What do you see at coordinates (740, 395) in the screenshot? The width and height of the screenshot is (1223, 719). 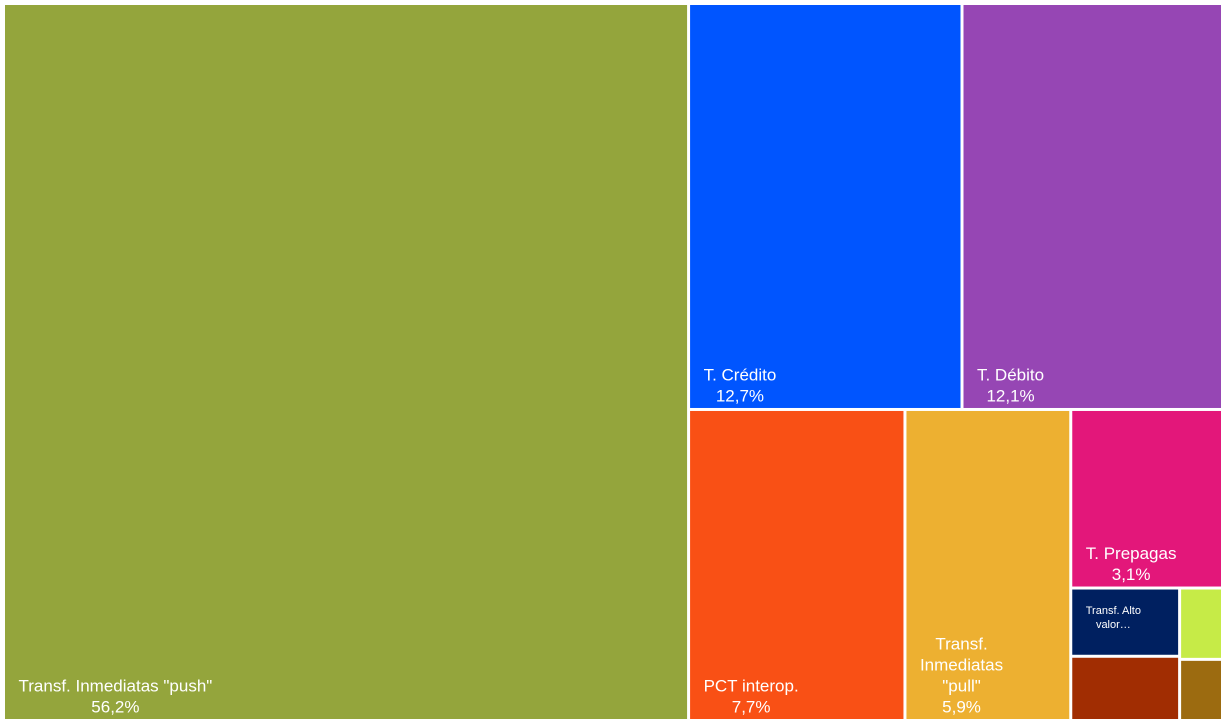 I see `tile-value: 12,7%` at bounding box center [740, 395].